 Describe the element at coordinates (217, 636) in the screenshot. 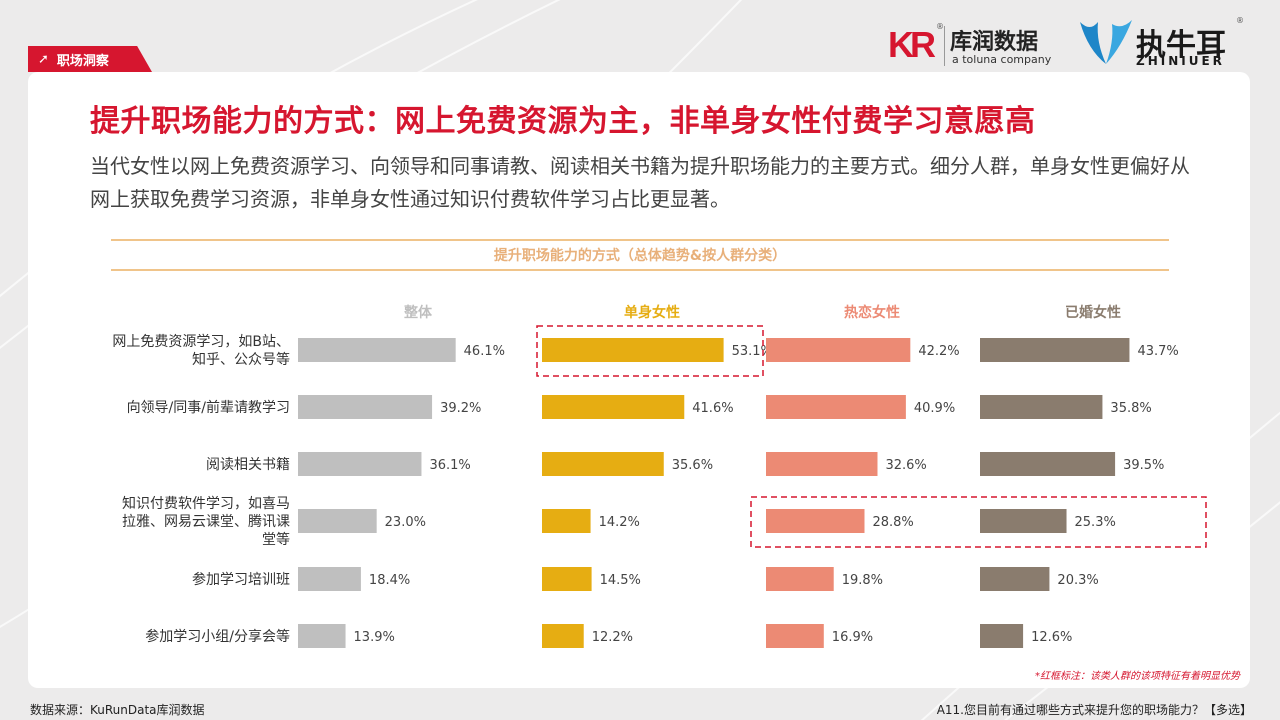

I see `category-label: 参加学习小组/分享会等` at that location.